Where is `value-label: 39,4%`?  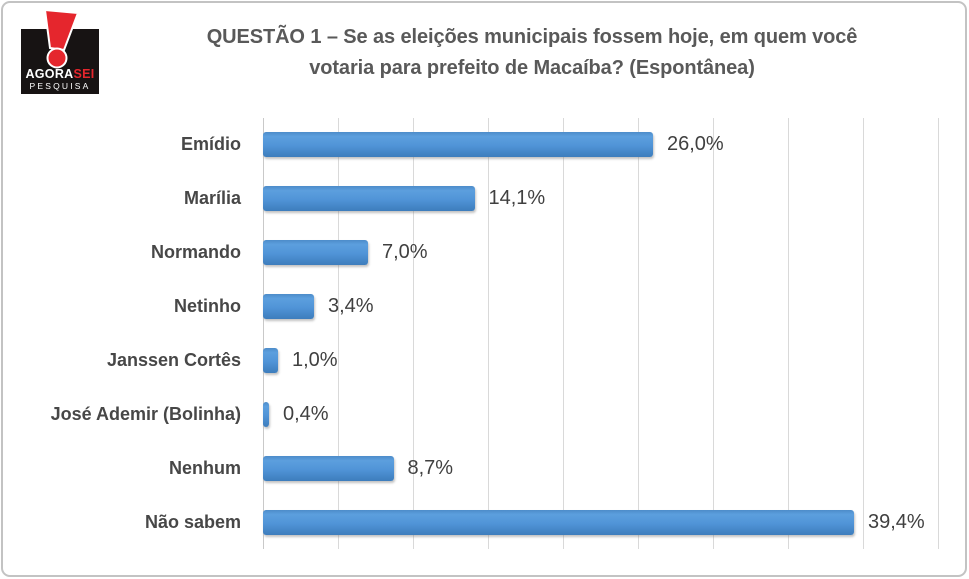
value-label: 39,4% is located at coordinates (896, 521).